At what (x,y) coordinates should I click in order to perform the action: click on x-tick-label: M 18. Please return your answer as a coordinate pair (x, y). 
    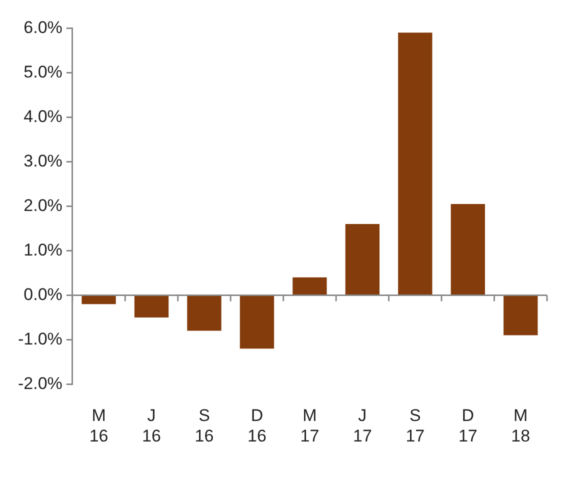
    Looking at the image, I should click on (520, 426).